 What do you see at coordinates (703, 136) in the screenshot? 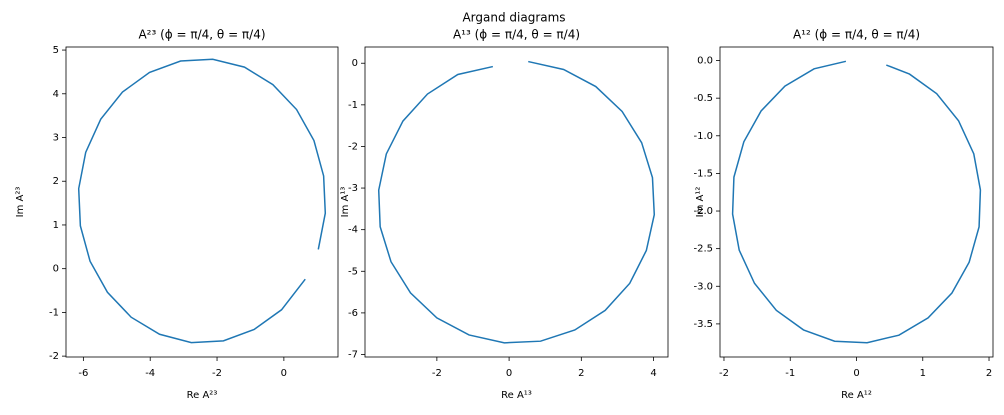
I see `y-tick-label: -1.0` at bounding box center [703, 136].